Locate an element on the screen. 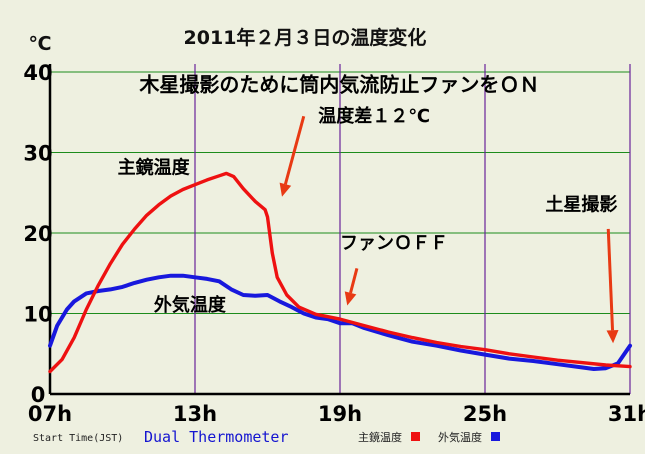 This screenshot has width=645, height=454. y-tick-label: 30 is located at coordinates (37, 154).